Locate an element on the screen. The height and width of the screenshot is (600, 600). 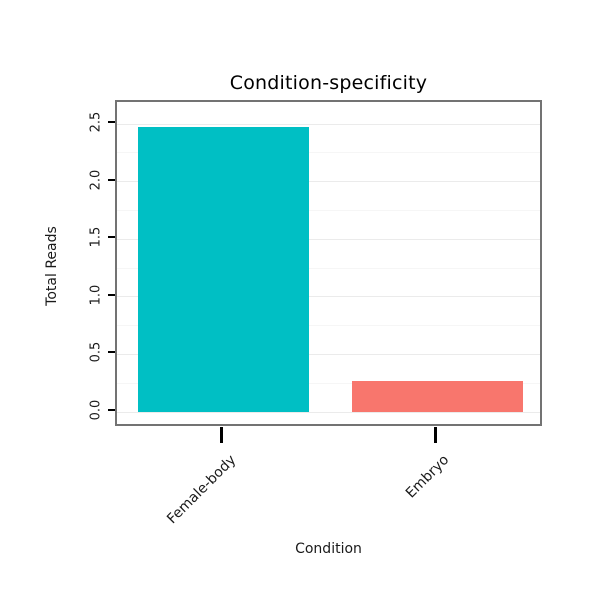
bar-embryo is located at coordinates (437, 396).